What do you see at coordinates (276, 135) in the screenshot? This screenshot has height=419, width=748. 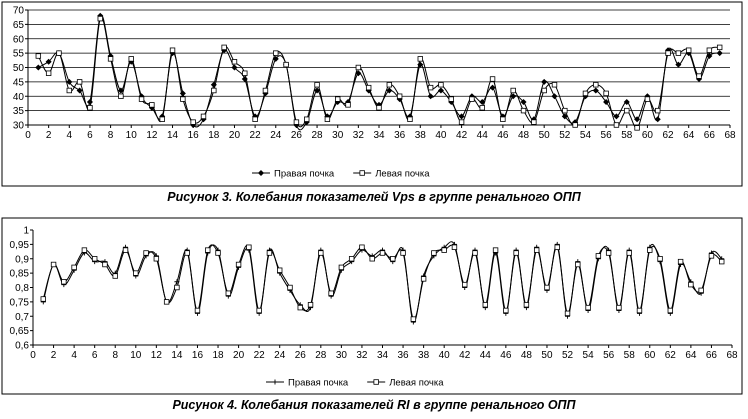 I see `fig3-x-tick-label: 24` at bounding box center [276, 135].